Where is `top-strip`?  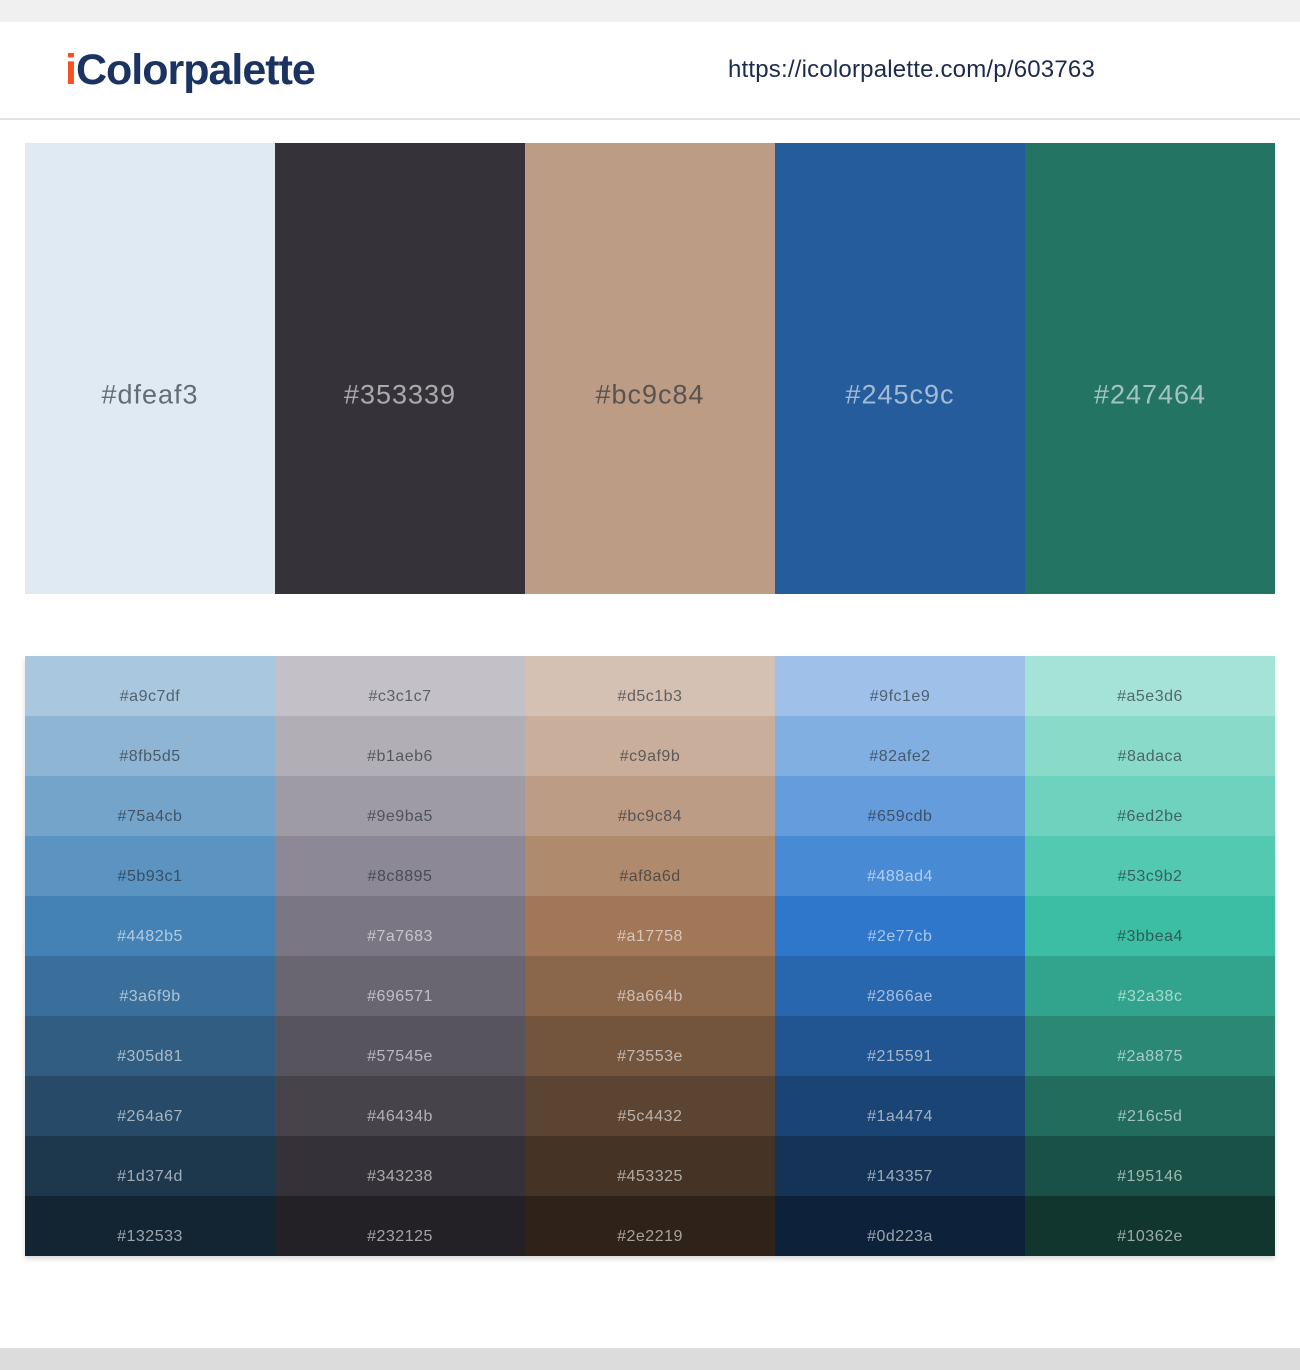 top-strip is located at coordinates (650, 11).